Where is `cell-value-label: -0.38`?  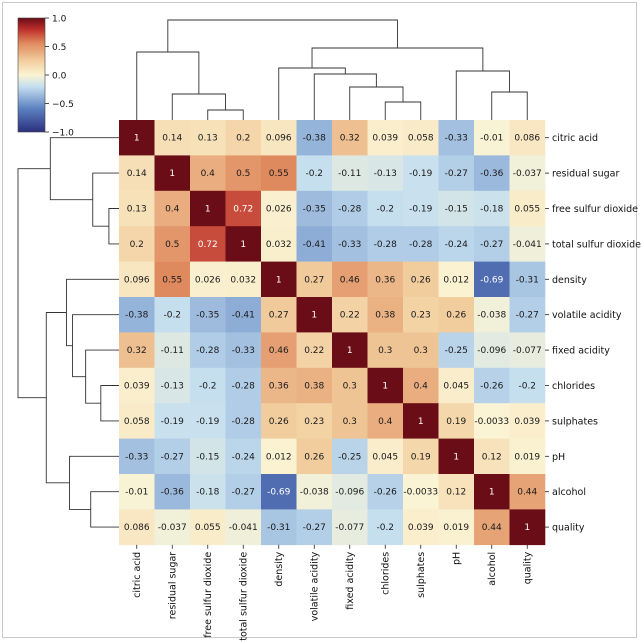
cell-value-label: -0.38 is located at coordinates (137, 316).